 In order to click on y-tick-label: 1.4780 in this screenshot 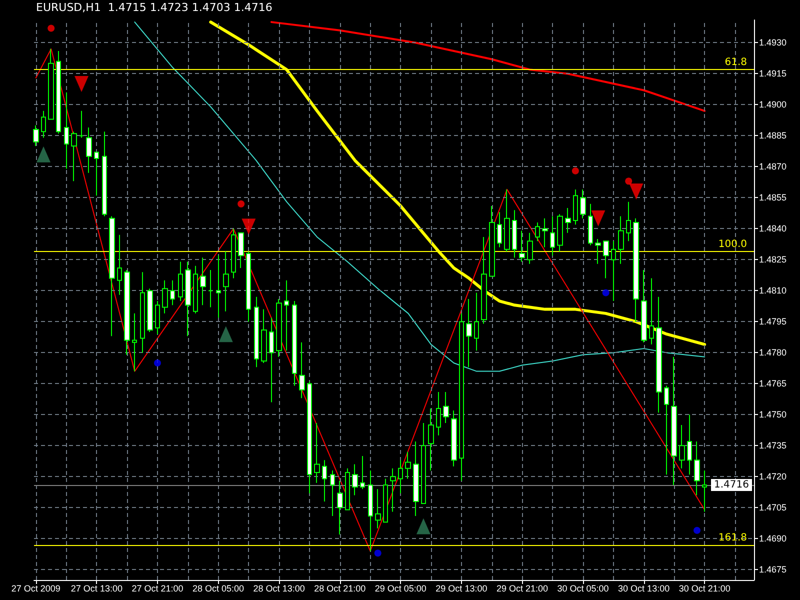, I will do `click(773, 353)`.